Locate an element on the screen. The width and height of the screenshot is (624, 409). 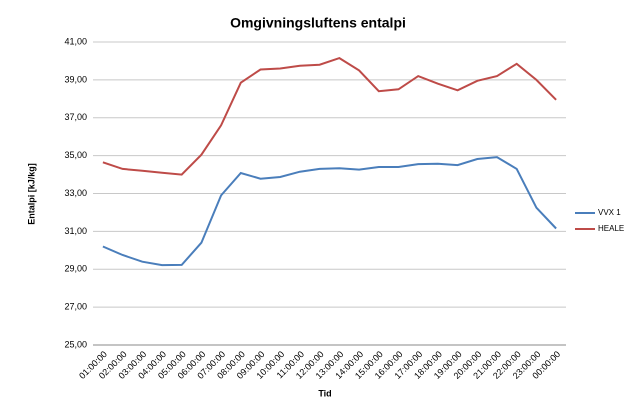
y-tick-label: 25,00 is located at coordinates (75, 344).